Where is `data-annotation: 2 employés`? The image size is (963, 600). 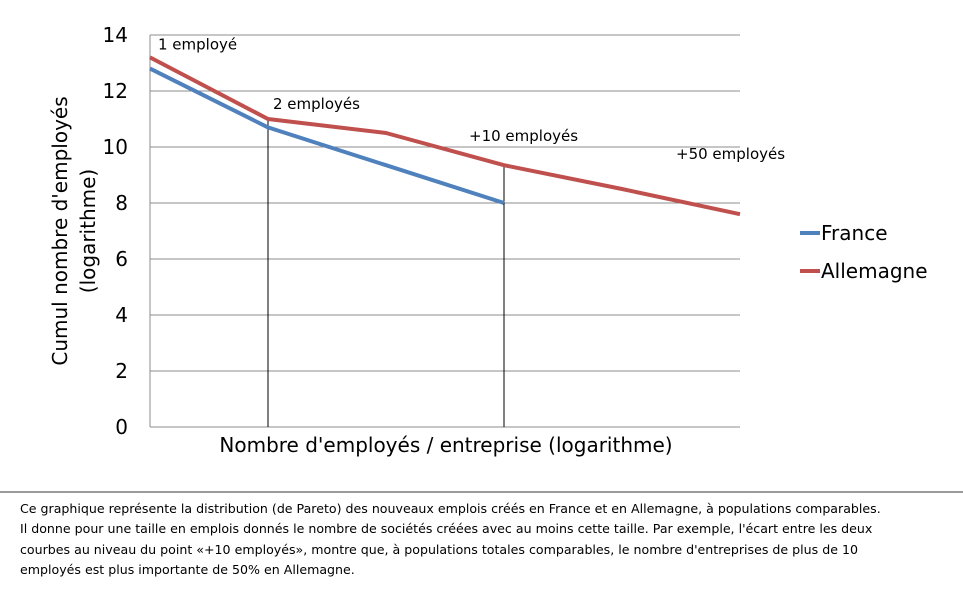 data-annotation: 2 employés is located at coordinates (316, 104).